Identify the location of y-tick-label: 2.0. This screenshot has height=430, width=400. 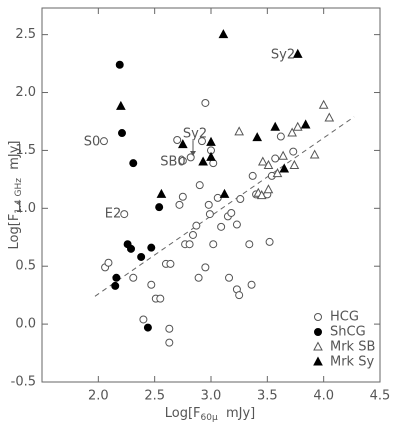
(25, 92).